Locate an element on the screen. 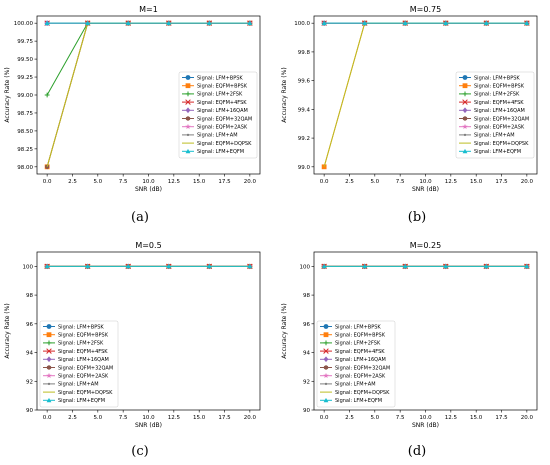 This screenshot has width=550, height=465. y-tick-label: 90 is located at coordinates (306, 411).